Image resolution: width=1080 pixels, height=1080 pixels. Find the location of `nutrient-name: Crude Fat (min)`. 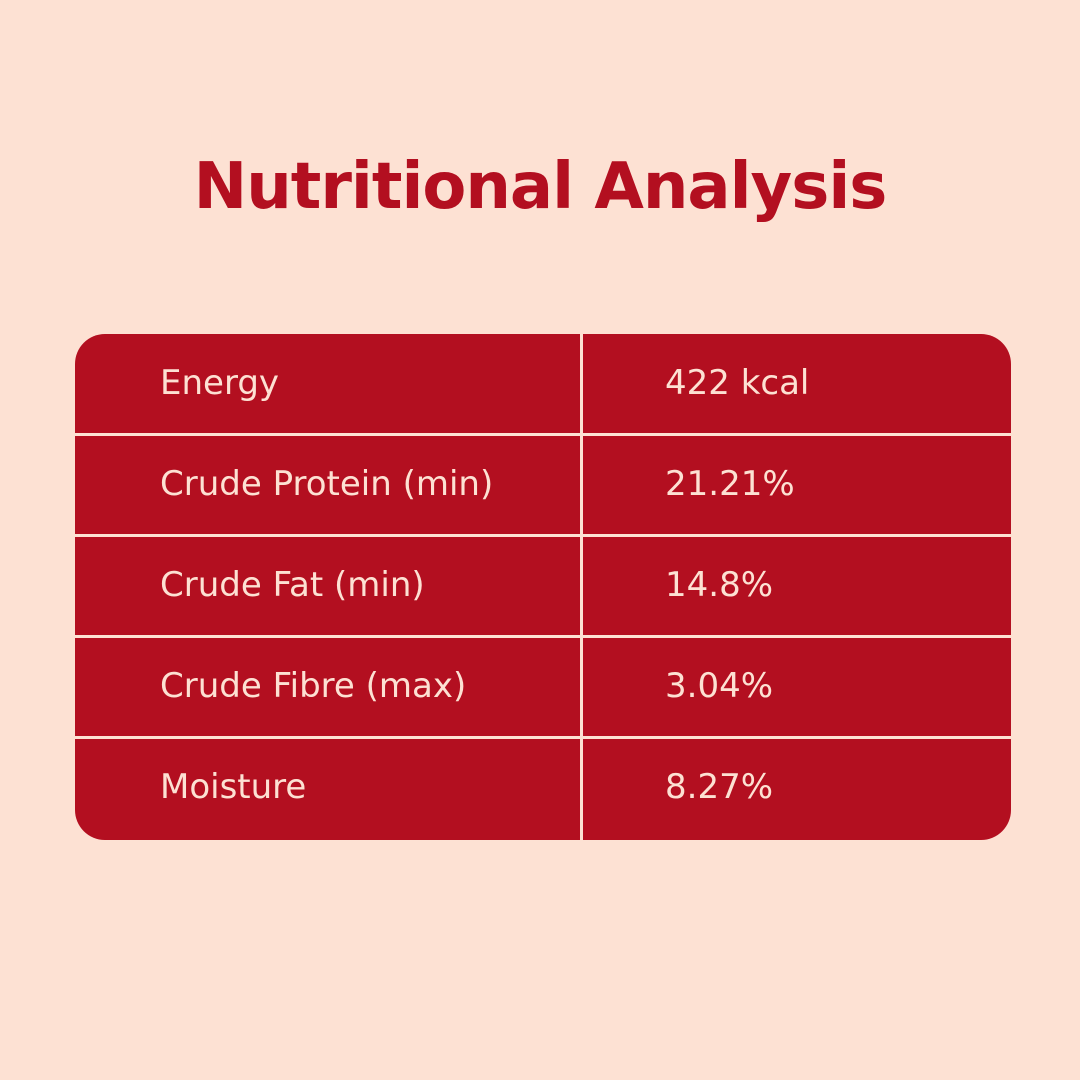

nutrient-name: Crude Fat (min) is located at coordinates (292, 585).